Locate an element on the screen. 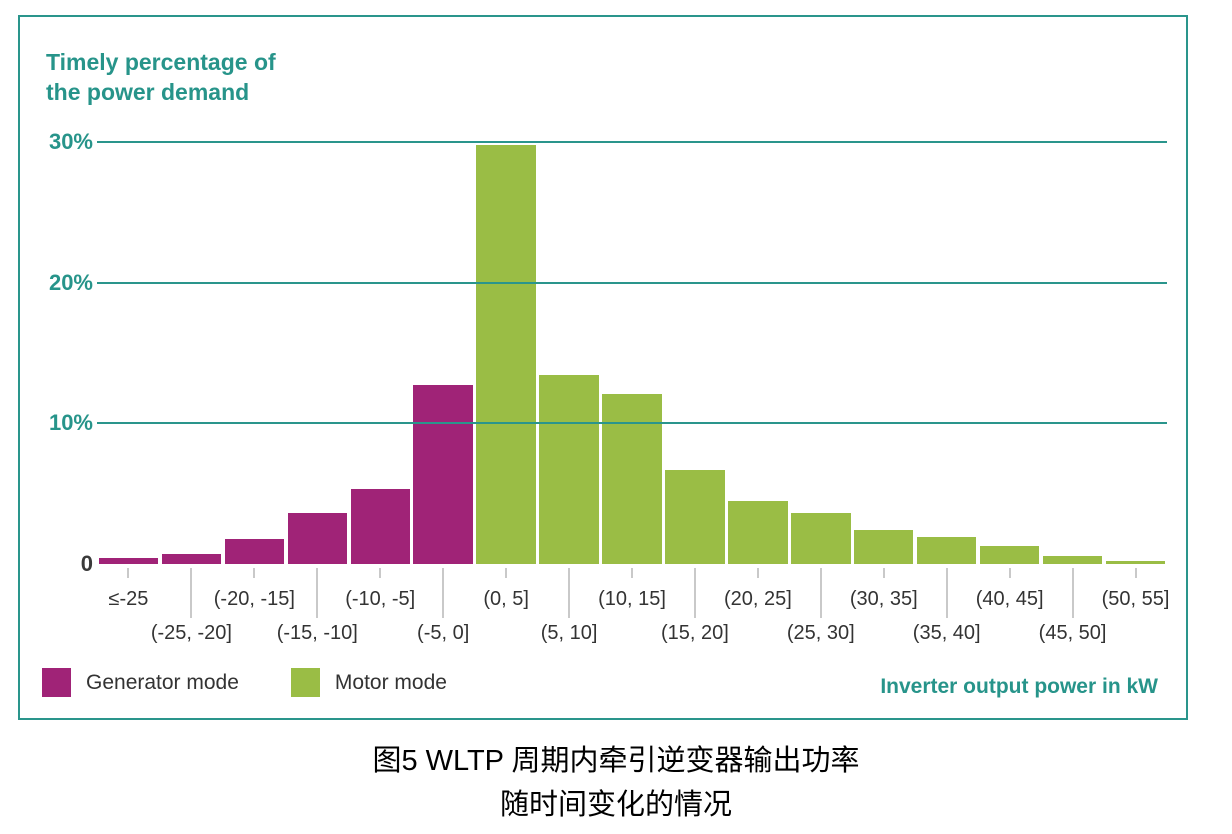 The image size is (1232, 834). legend: Generator mode Motor mode is located at coordinates (244, 682).